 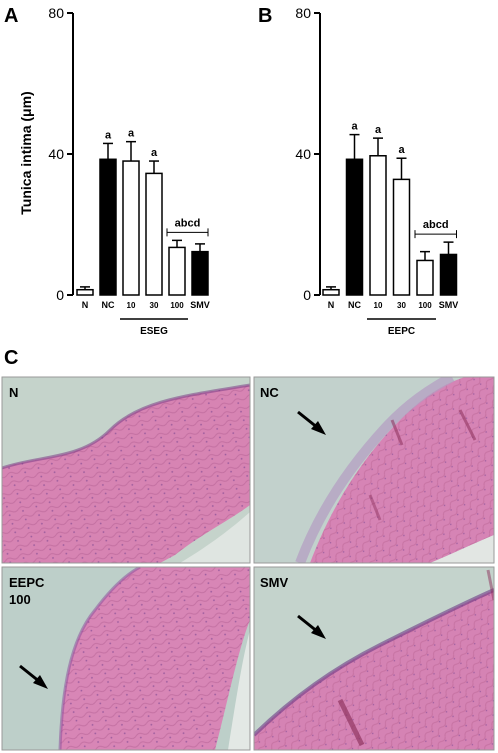 I want to click on micrograph-label-n: N, so click(x=13, y=392).